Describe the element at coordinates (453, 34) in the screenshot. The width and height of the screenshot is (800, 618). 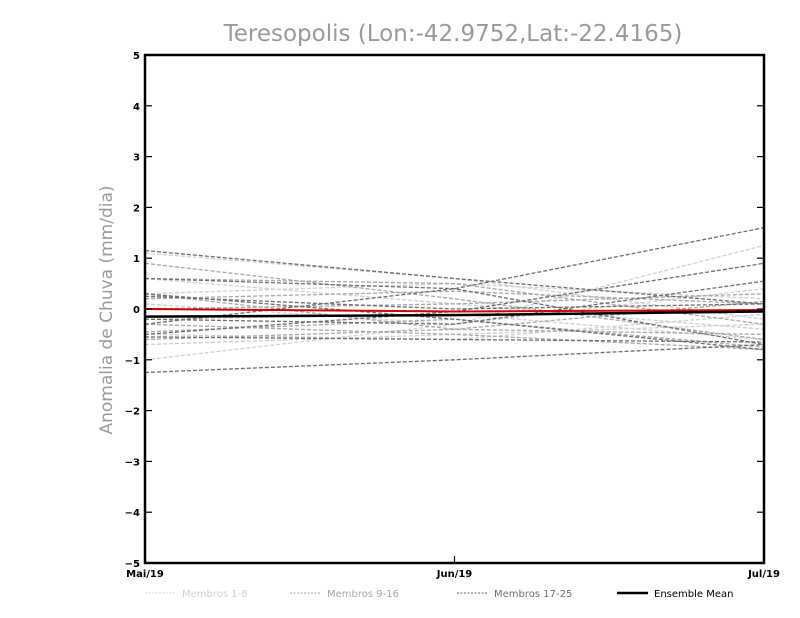
I see `chart-title: Teresopolis (Lon:-42.9752,Lat:-22.4165)` at that location.